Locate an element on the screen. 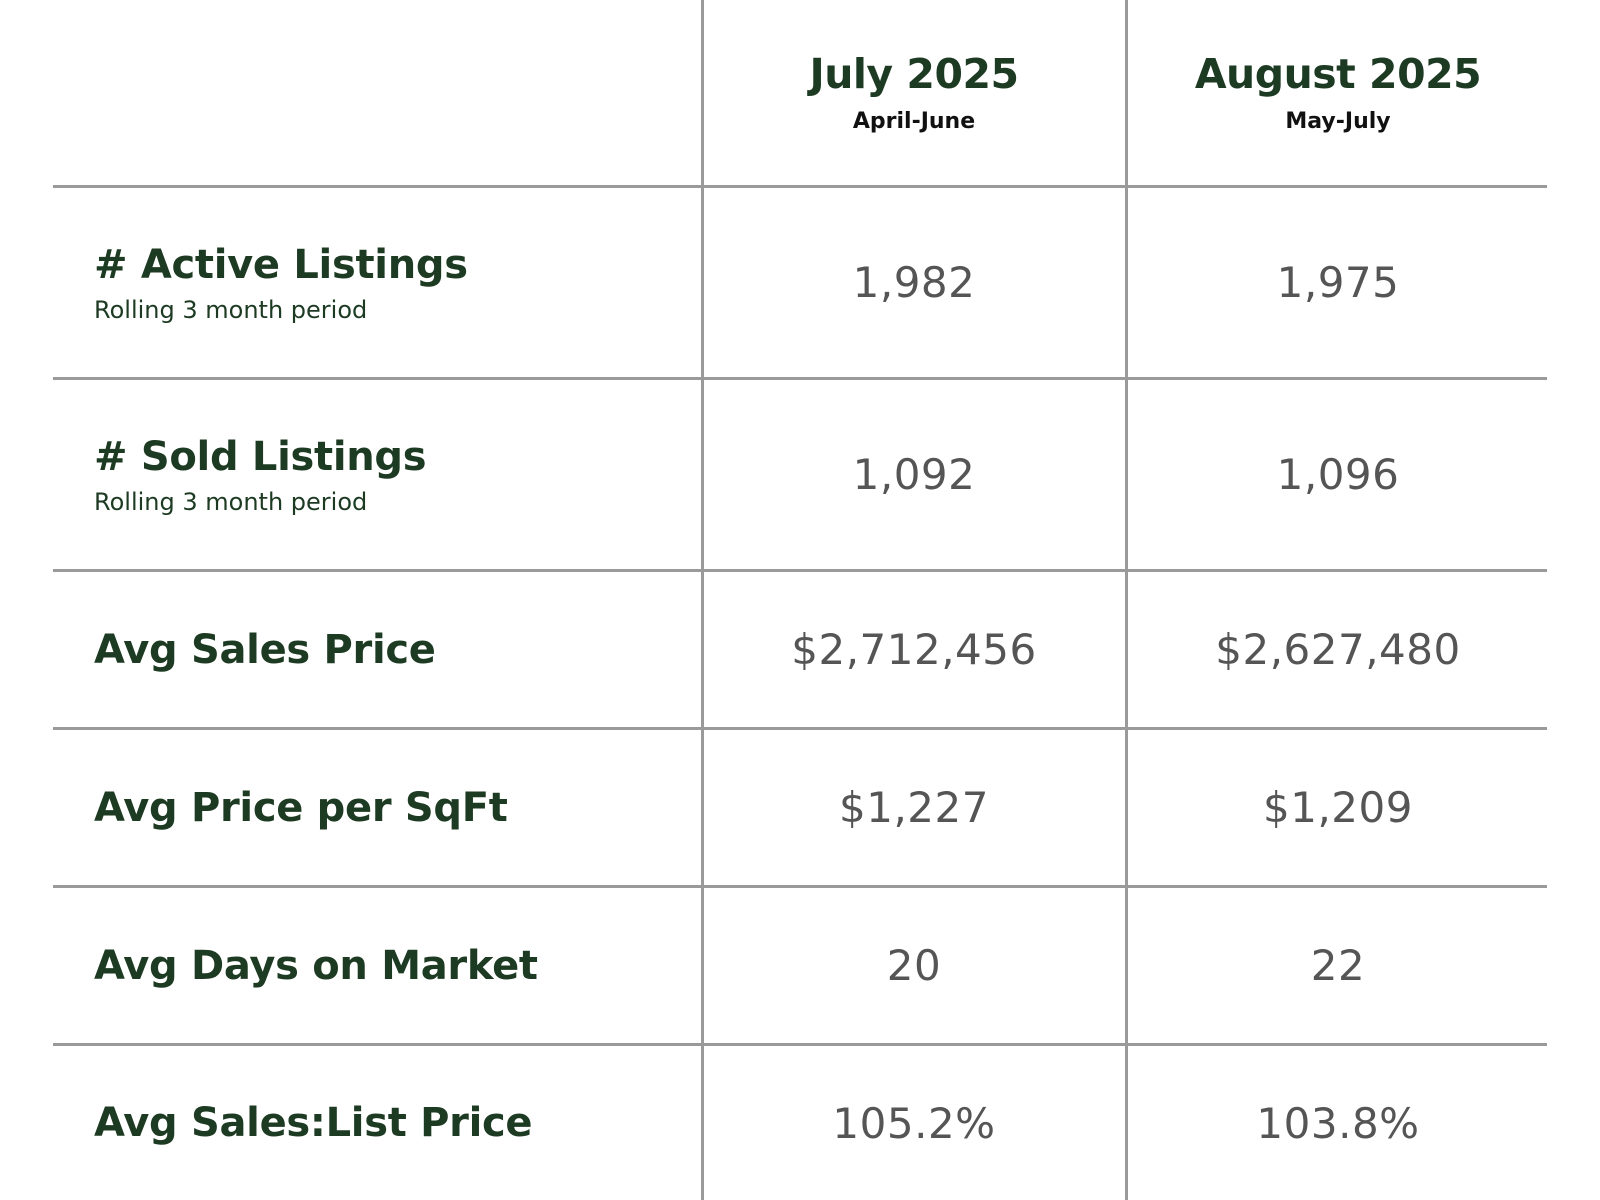 Image resolution: width=1600 pixels, height=1200 pixels. row-label: Avg Sales:List Price is located at coordinates (313, 1123).